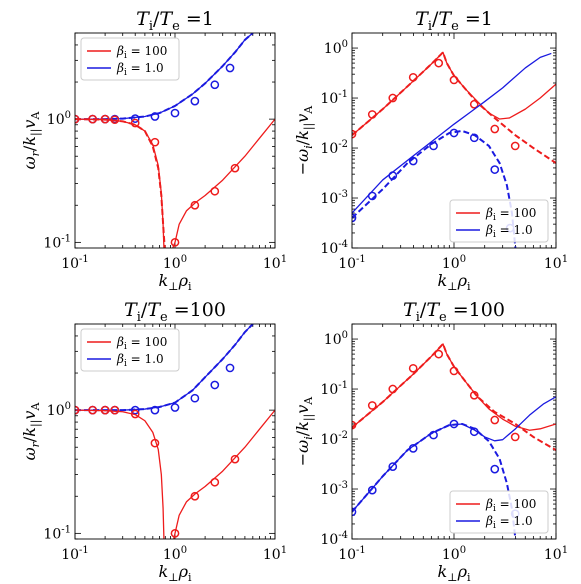  What do you see at coordinates (334, 489) in the screenshot?
I see `y-tick-label: 10⁻³` at bounding box center [334, 489].